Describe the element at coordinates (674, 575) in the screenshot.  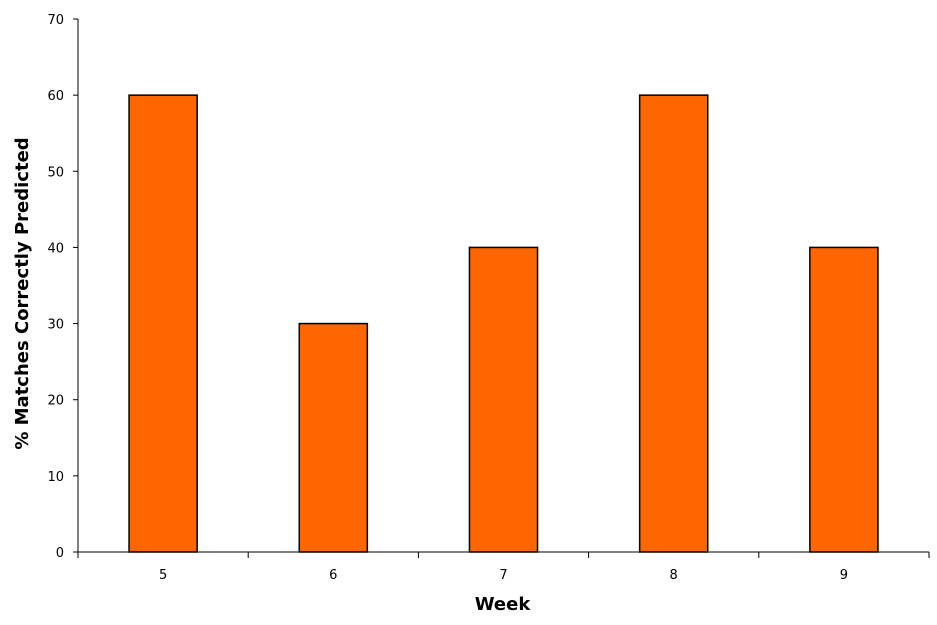
I see `x-tick-label: 8` at that location.